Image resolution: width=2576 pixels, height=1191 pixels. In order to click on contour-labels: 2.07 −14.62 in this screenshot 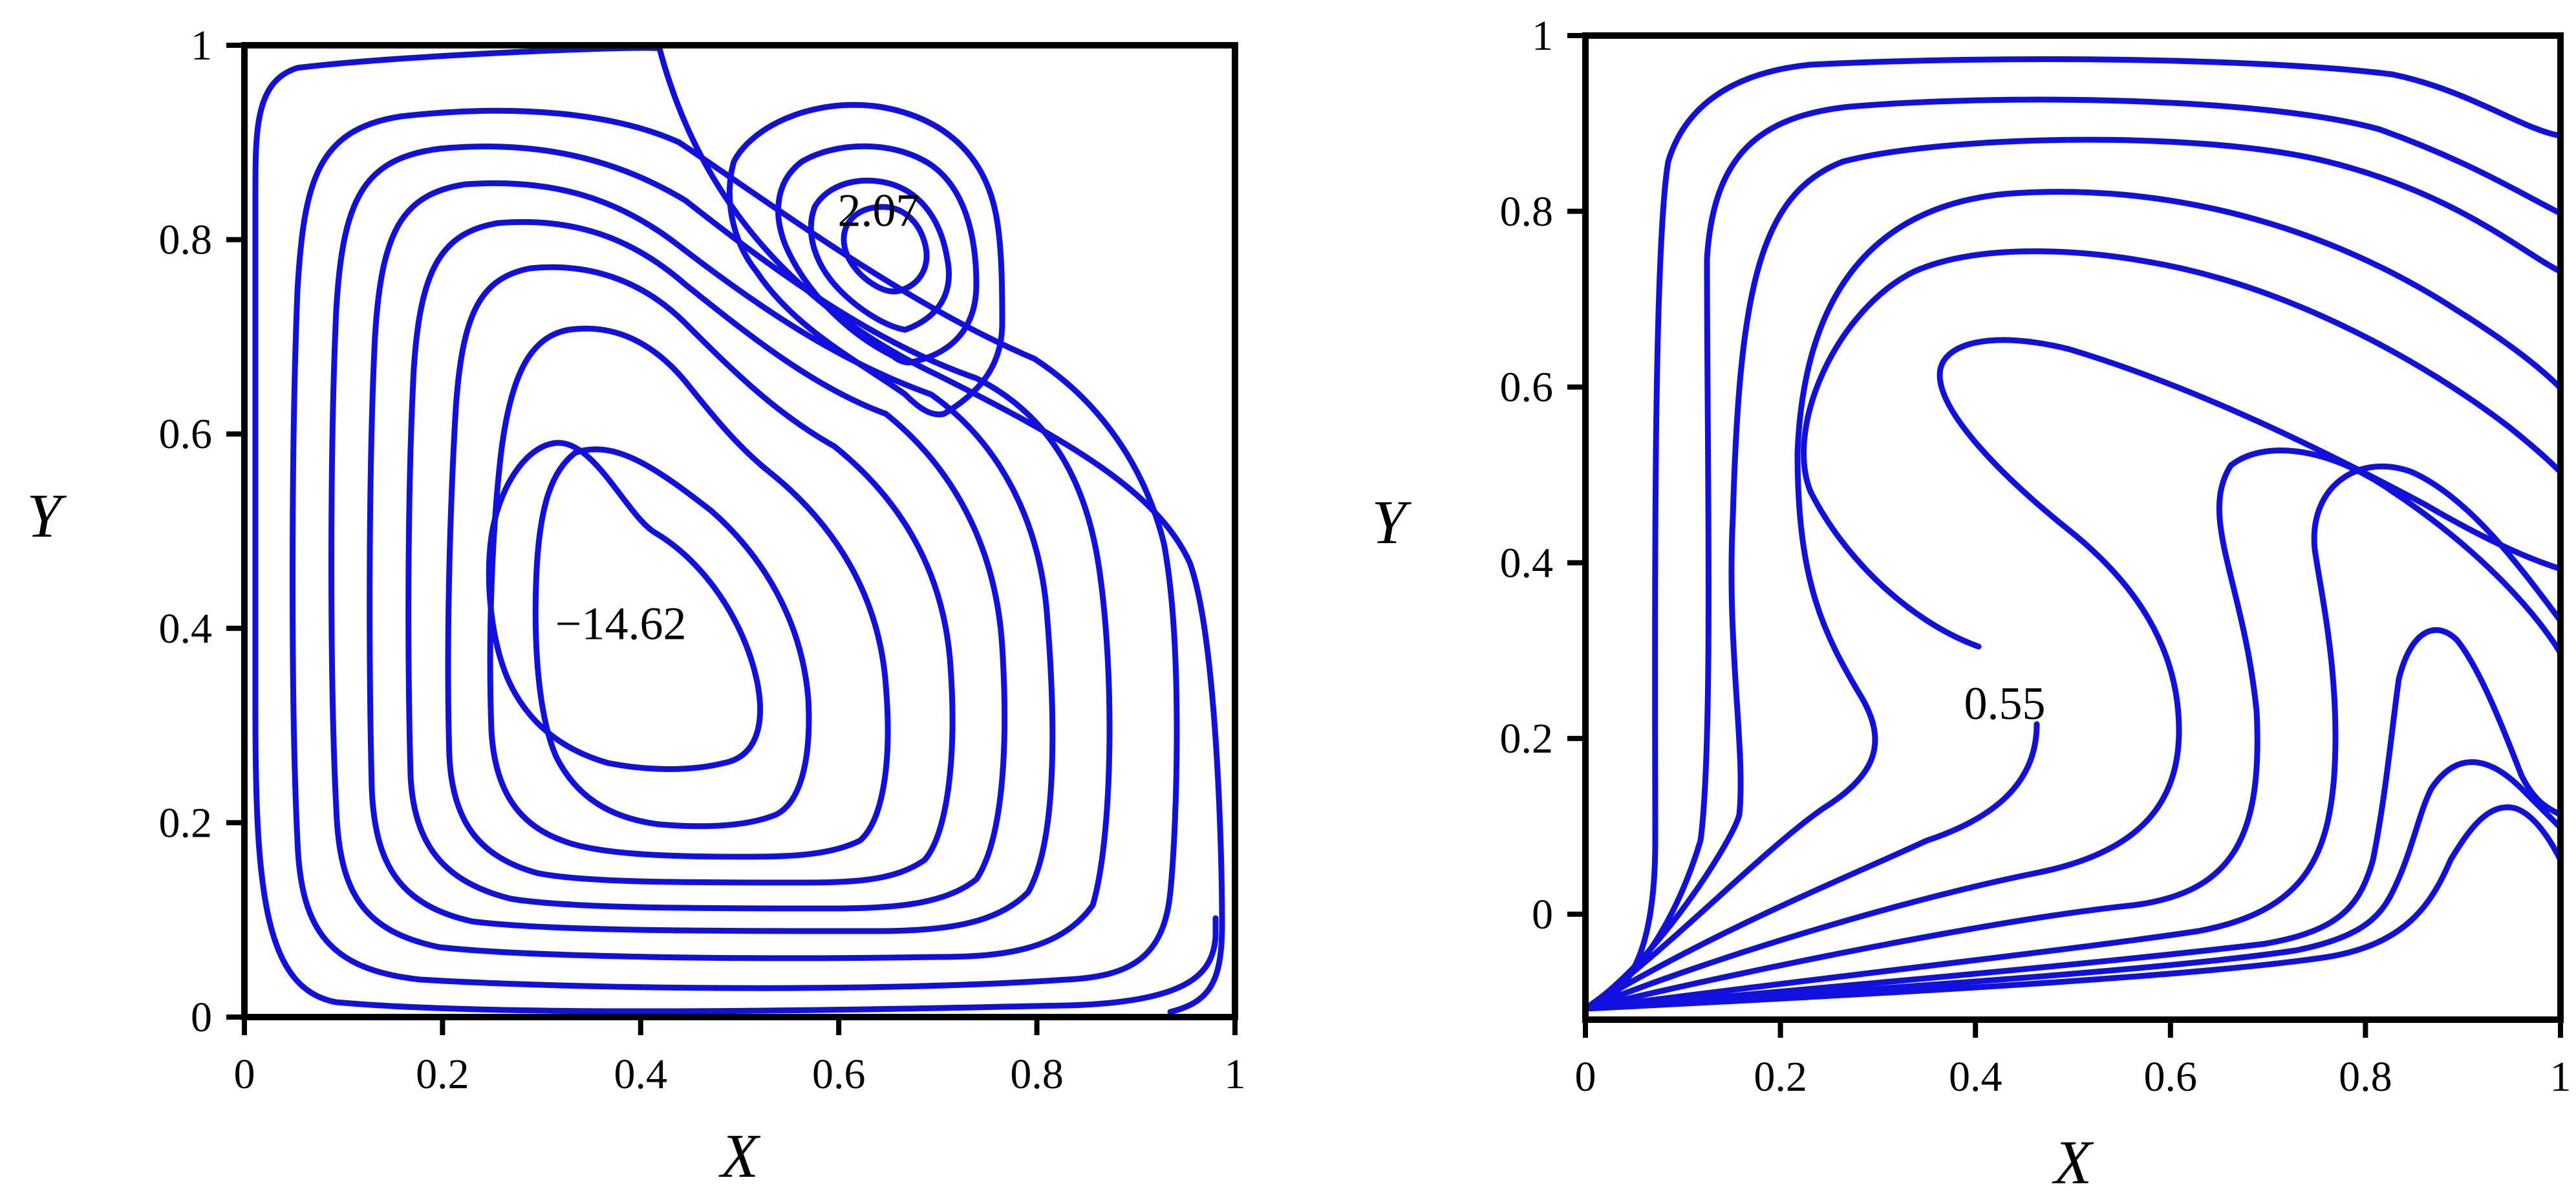, I will do `click(737, 417)`.